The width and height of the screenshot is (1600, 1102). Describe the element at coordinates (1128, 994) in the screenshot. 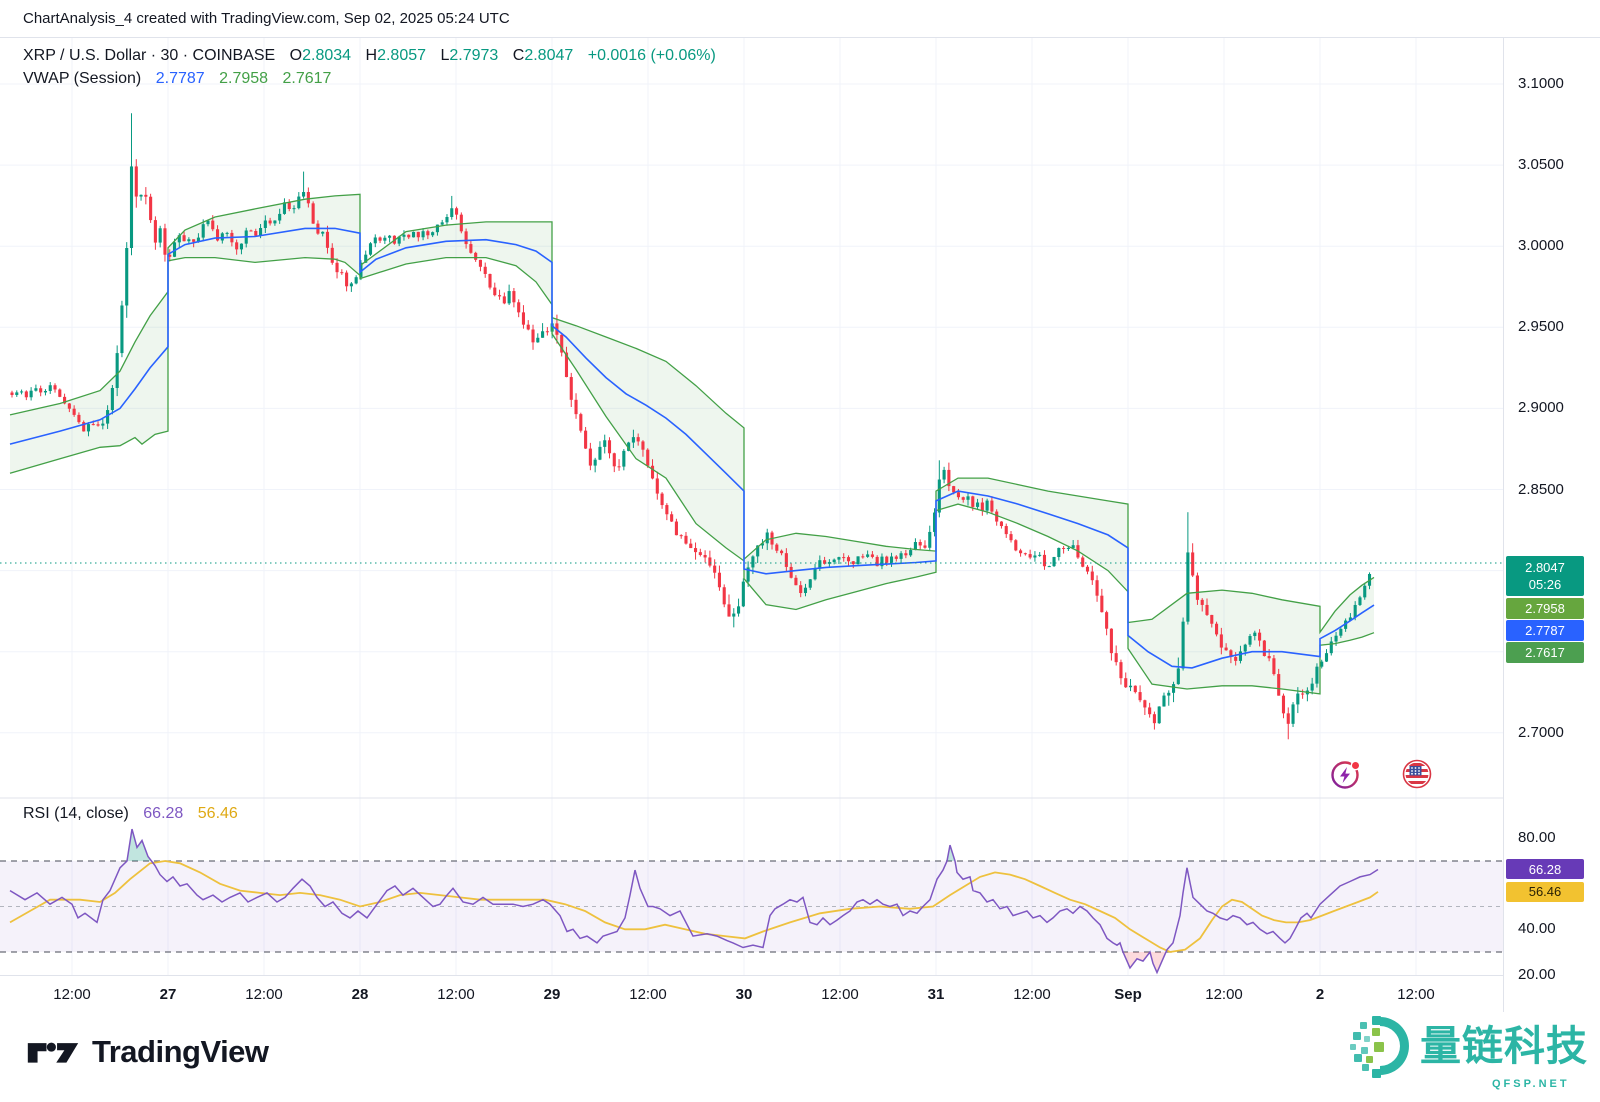

I see `time-label-Sep: Sep` at that location.